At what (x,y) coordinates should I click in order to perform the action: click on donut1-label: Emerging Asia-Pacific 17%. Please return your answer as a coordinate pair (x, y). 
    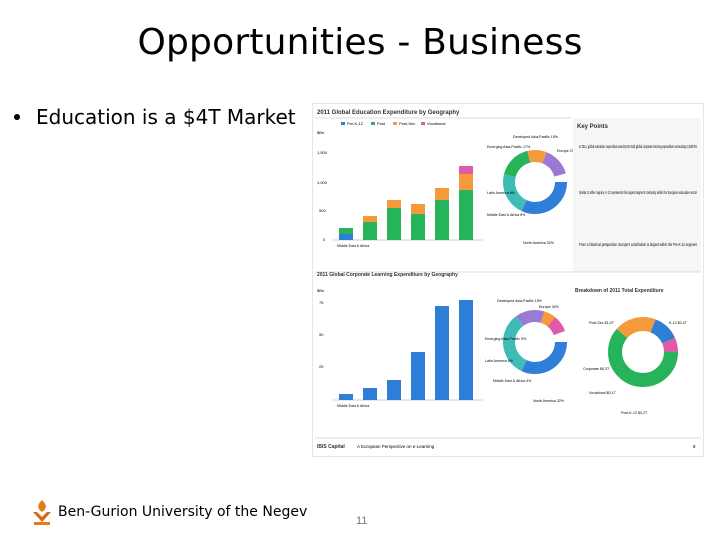
    Looking at the image, I should click on (509, 147).